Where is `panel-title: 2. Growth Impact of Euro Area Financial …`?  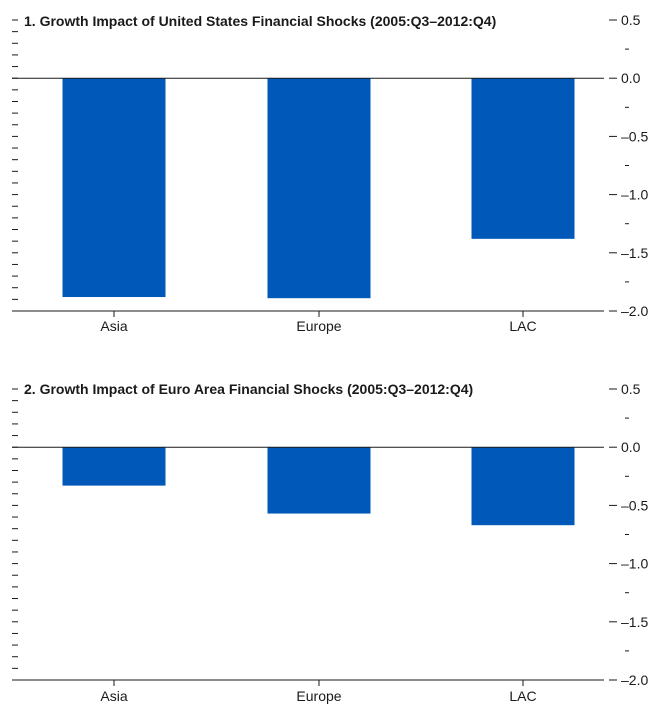 panel-title: 2. Growth Impact of Euro Area Financial … is located at coordinates (248, 389).